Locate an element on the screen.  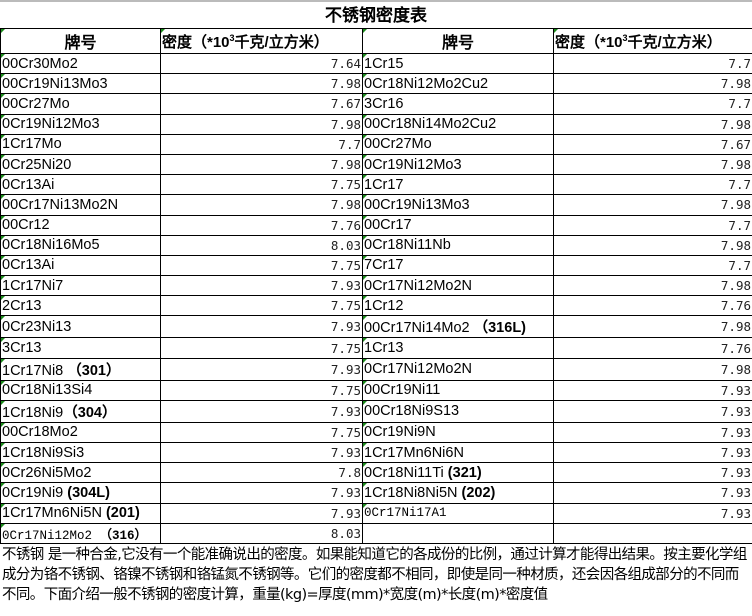
grade-cell: 1Cr15 is located at coordinates (458, 63).